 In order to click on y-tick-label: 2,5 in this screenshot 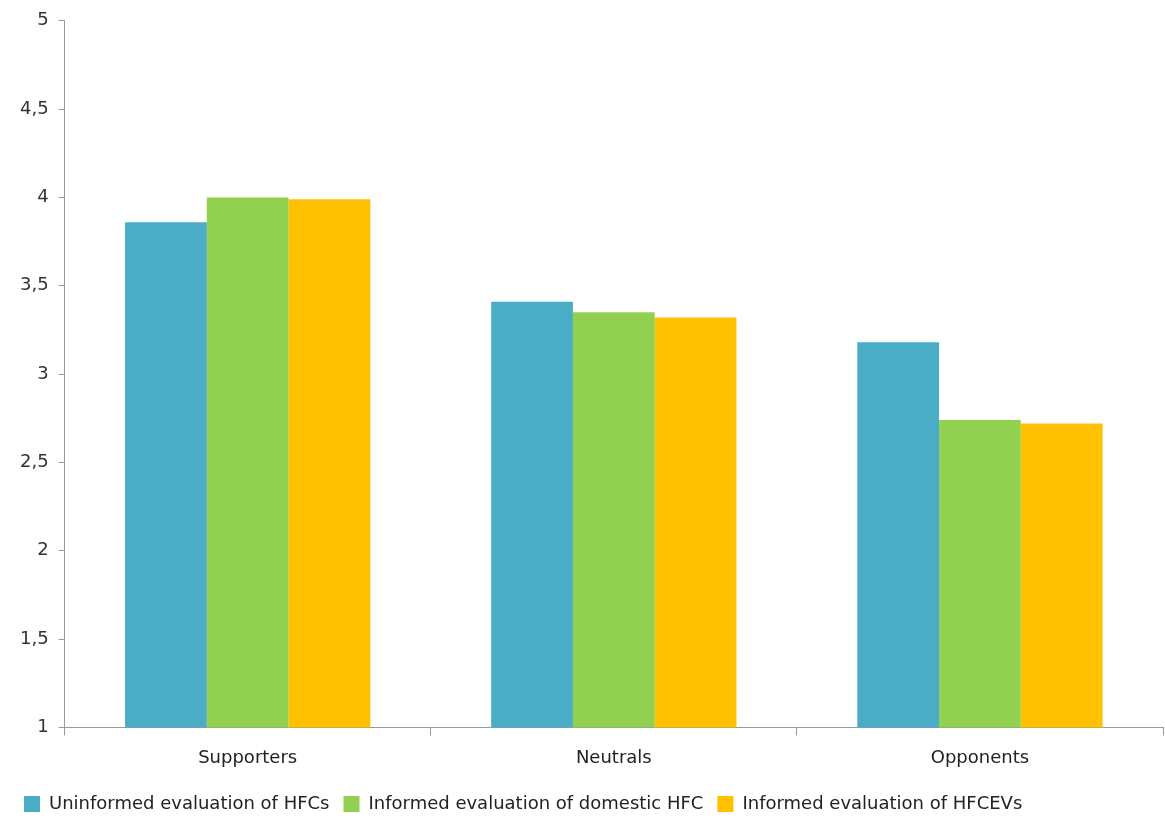, I will do `click(34, 461)`.